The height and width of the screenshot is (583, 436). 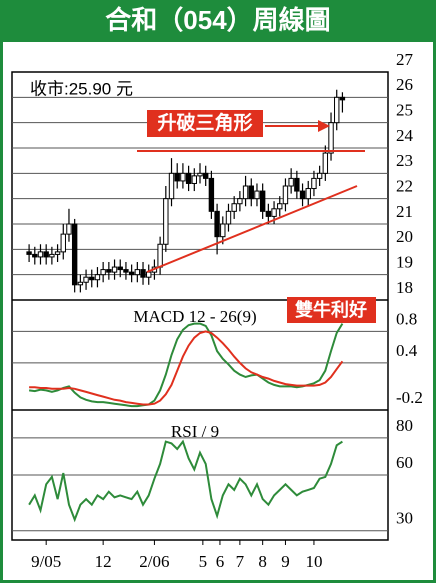 I want to click on y-tick-label: 24, so click(x=405, y=135).